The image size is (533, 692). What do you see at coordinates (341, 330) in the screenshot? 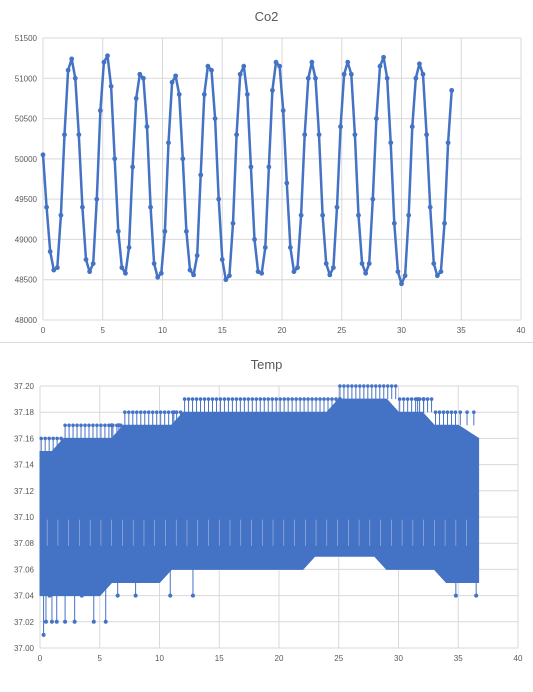
I see `co2-x-tick-label: 25` at bounding box center [341, 330].